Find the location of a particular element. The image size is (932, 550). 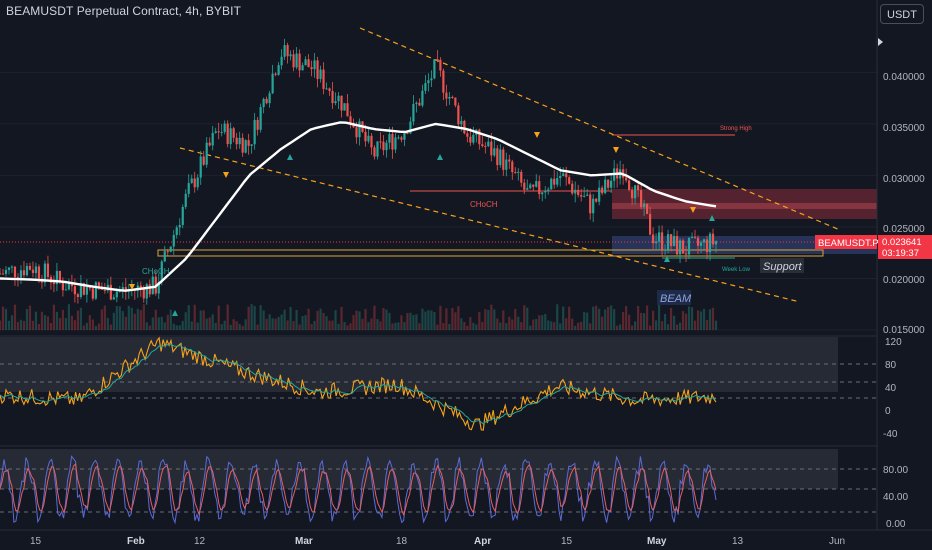

oscillator-axis: 120 80 40 0 -40 80.00 40.00 0.00 is located at coordinates (895, 433).